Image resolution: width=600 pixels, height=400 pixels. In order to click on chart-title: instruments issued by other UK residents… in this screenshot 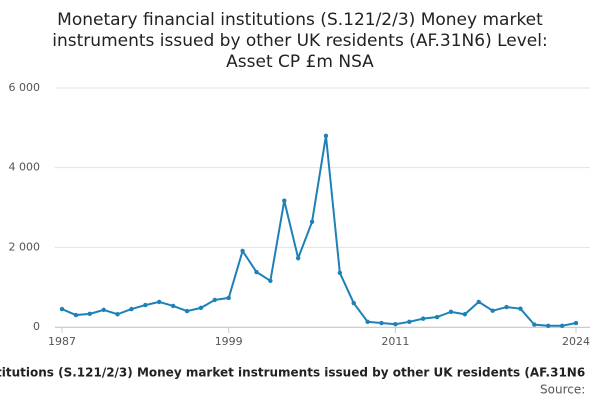, I will do `click(299, 41)`.